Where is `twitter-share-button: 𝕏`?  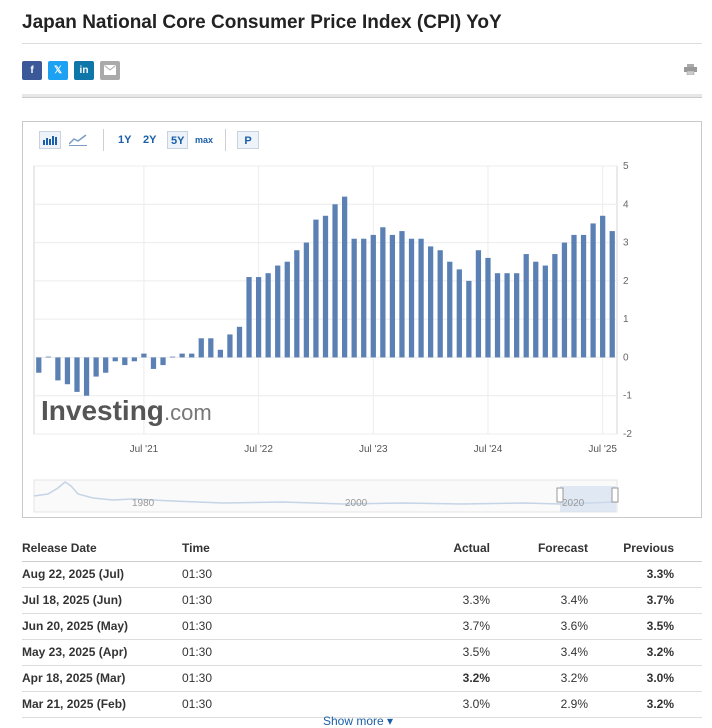 twitter-share-button: 𝕏 is located at coordinates (58, 70).